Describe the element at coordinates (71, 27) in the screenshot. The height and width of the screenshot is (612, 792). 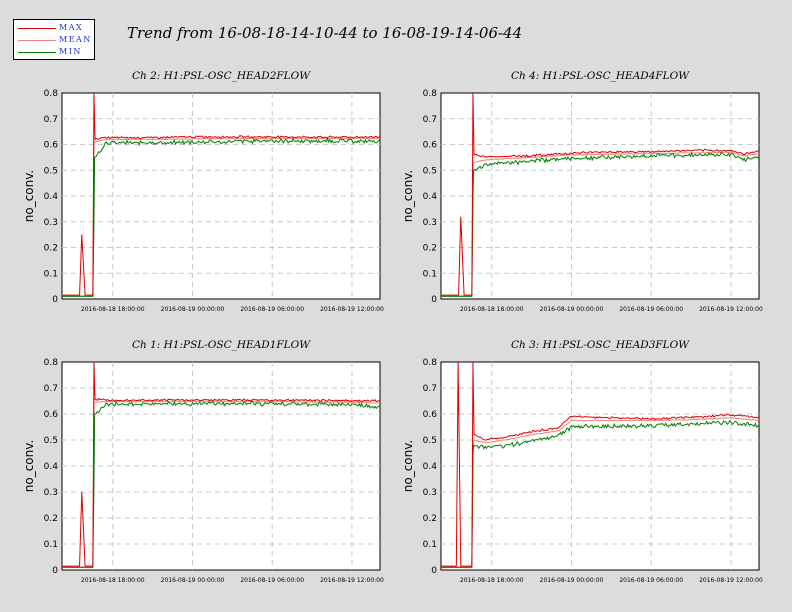
I see `legend-label-max: MAX` at that location.